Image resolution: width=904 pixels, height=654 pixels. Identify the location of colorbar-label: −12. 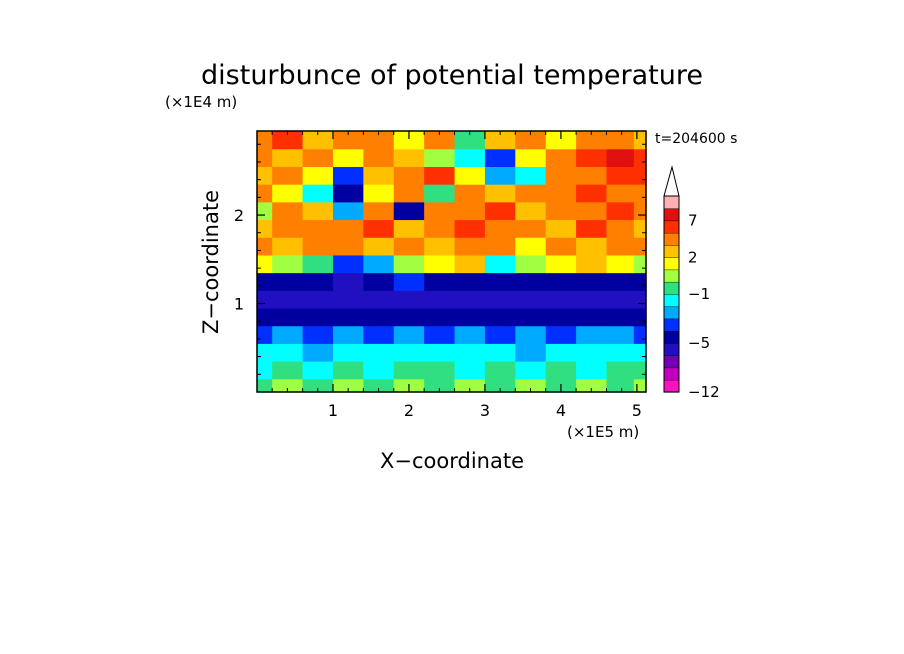
(704, 392).